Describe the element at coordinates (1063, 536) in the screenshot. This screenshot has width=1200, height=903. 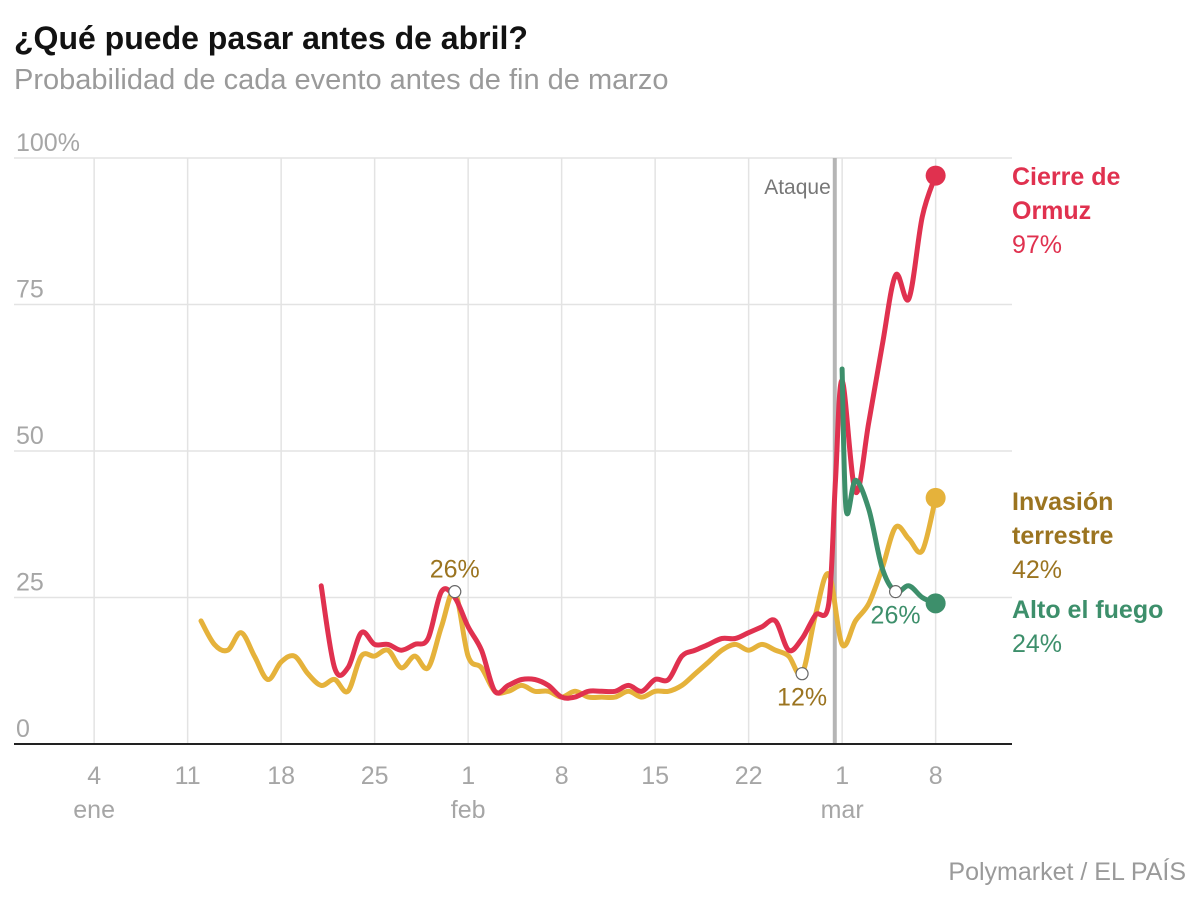
I see `series-label: terrestre` at that location.